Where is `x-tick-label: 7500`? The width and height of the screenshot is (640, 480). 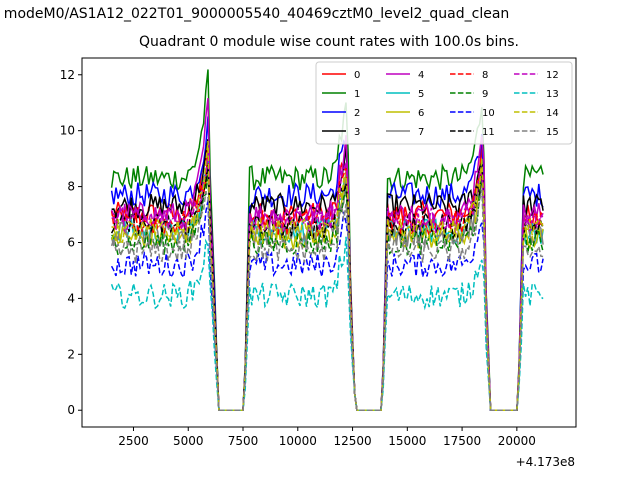
x-tick-label: 7500 is located at coordinates (243, 441).